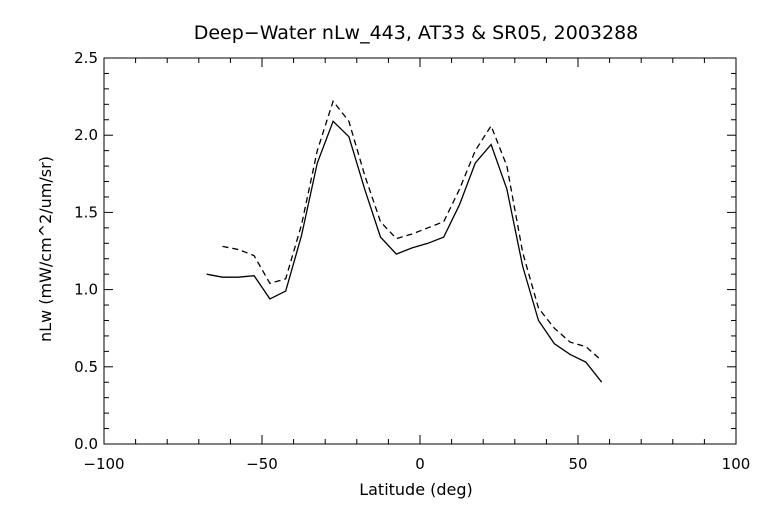 The width and height of the screenshot is (768, 512). Describe the element at coordinates (45, 249) in the screenshot. I see `y-axis-label: nLw (mW/cm^2/um/sr)` at that location.